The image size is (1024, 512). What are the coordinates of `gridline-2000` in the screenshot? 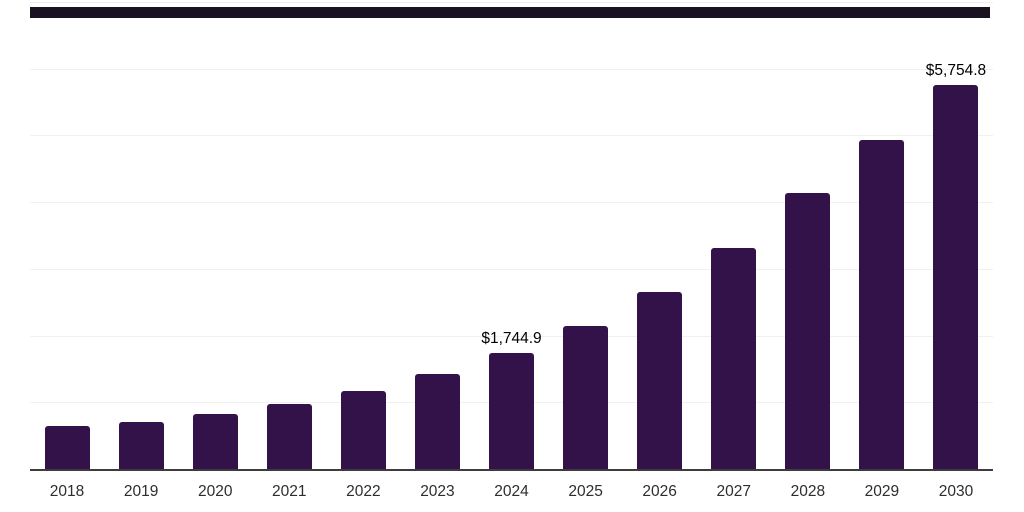 It's located at (511, 336).